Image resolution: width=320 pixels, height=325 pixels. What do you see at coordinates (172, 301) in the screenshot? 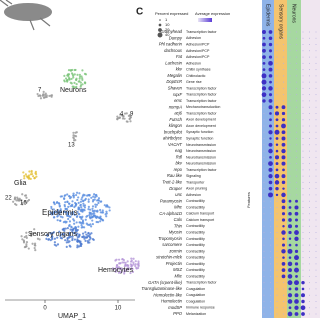
I see `gene-label: Hemolectin` at bounding box center [172, 301].